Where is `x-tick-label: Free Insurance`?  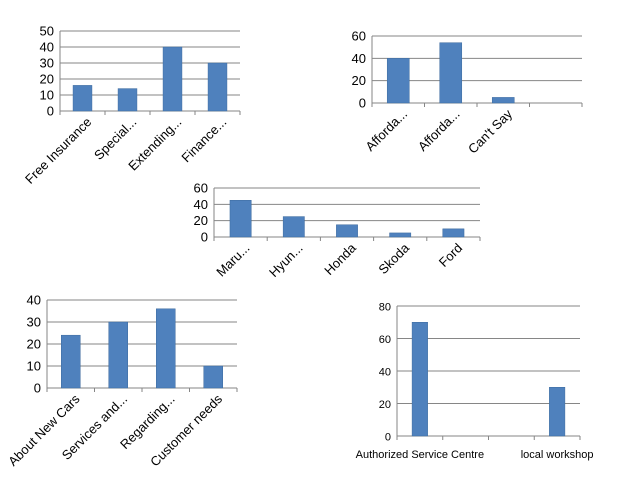
x-tick-label: Free Insurance is located at coordinates (58, 150).